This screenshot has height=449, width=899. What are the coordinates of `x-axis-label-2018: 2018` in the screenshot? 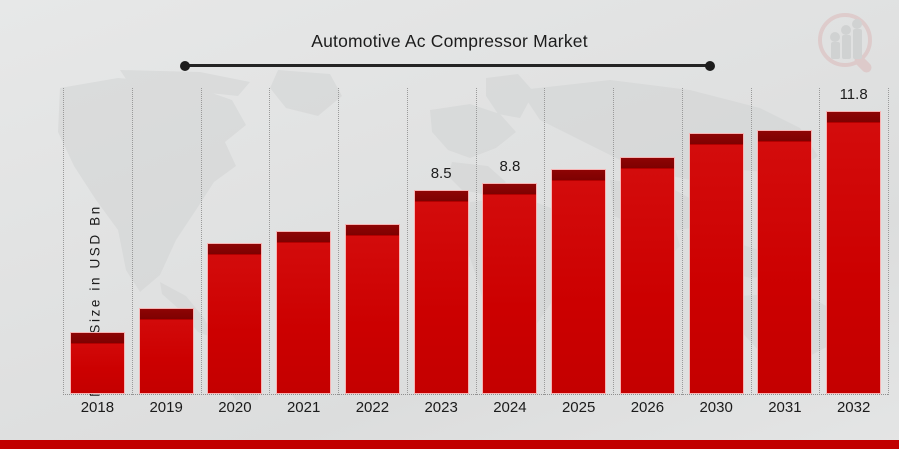 It's located at (97, 407).